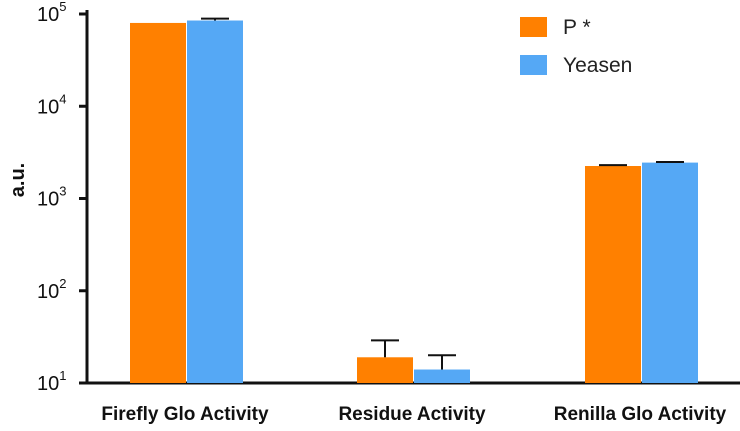 The image size is (740, 431). What do you see at coordinates (18, 180) in the screenshot?
I see `y-axis-label: a.u.` at bounding box center [18, 180].